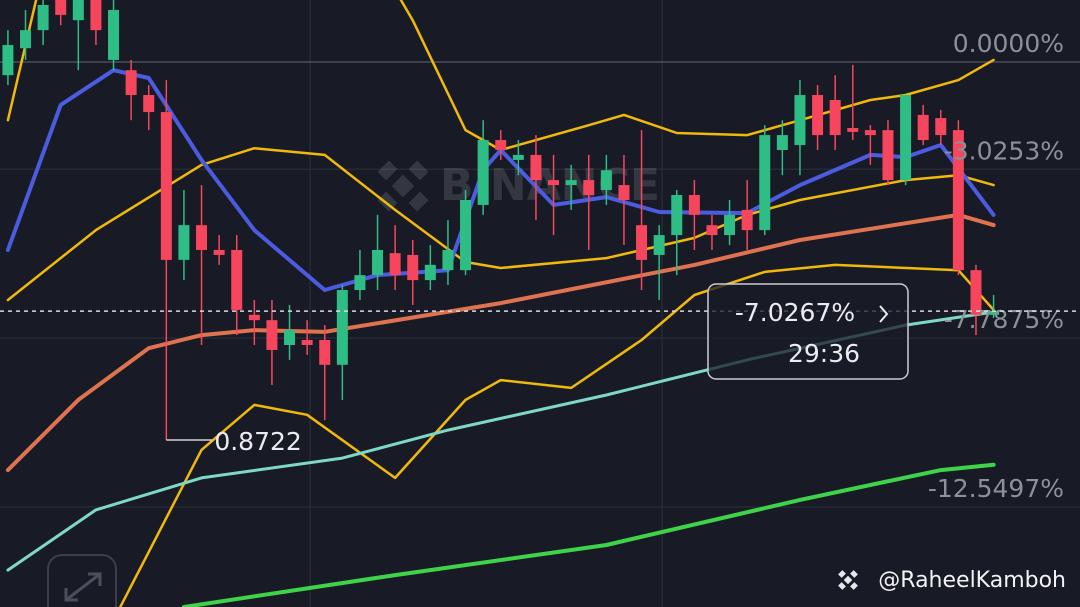 This screenshot has height=607, width=1080. Describe the element at coordinates (996, 488) in the screenshot. I see `y-tick-label: -12.5497%` at that location.